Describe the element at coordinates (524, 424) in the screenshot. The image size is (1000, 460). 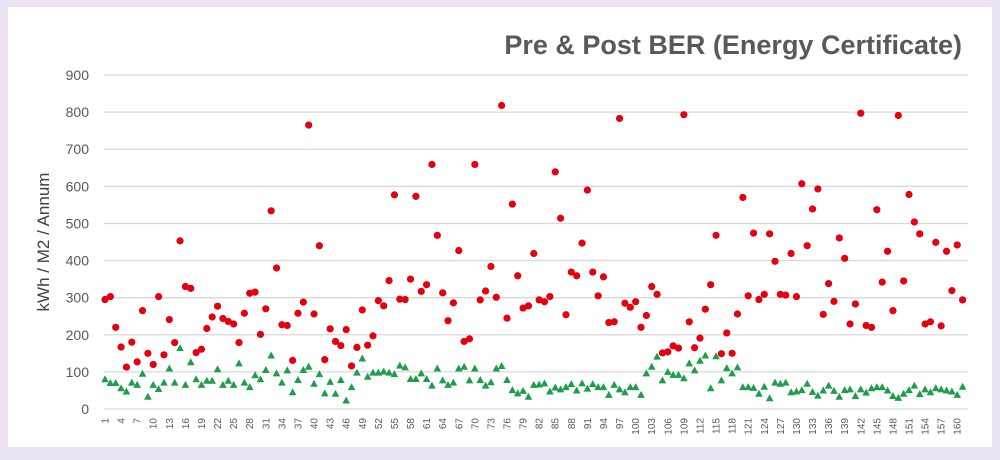
I see `x-tick-label: 79` at that location.